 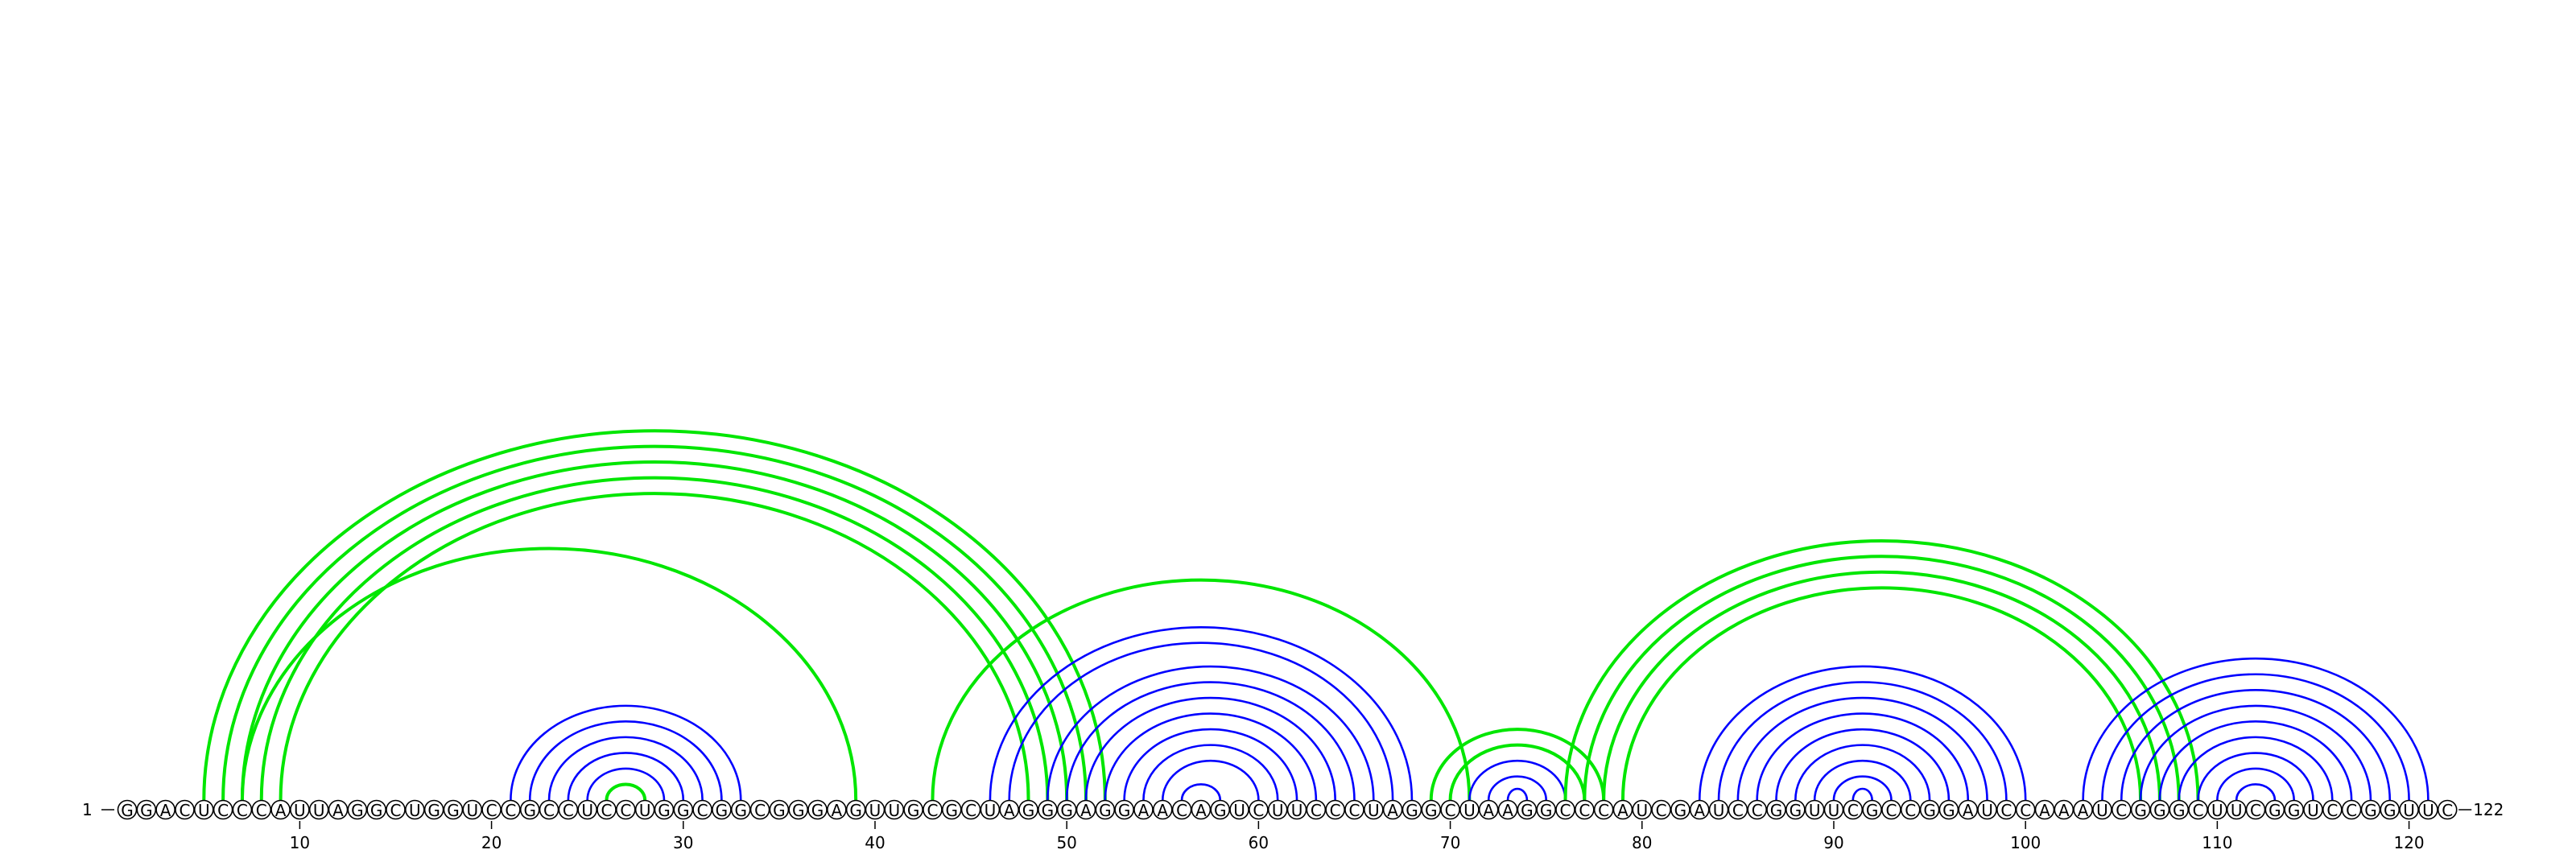 What do you see at coordinates (1642, 842) in the screenshot?
I see `tick-label: 80` at bounding box center [1642, 842].